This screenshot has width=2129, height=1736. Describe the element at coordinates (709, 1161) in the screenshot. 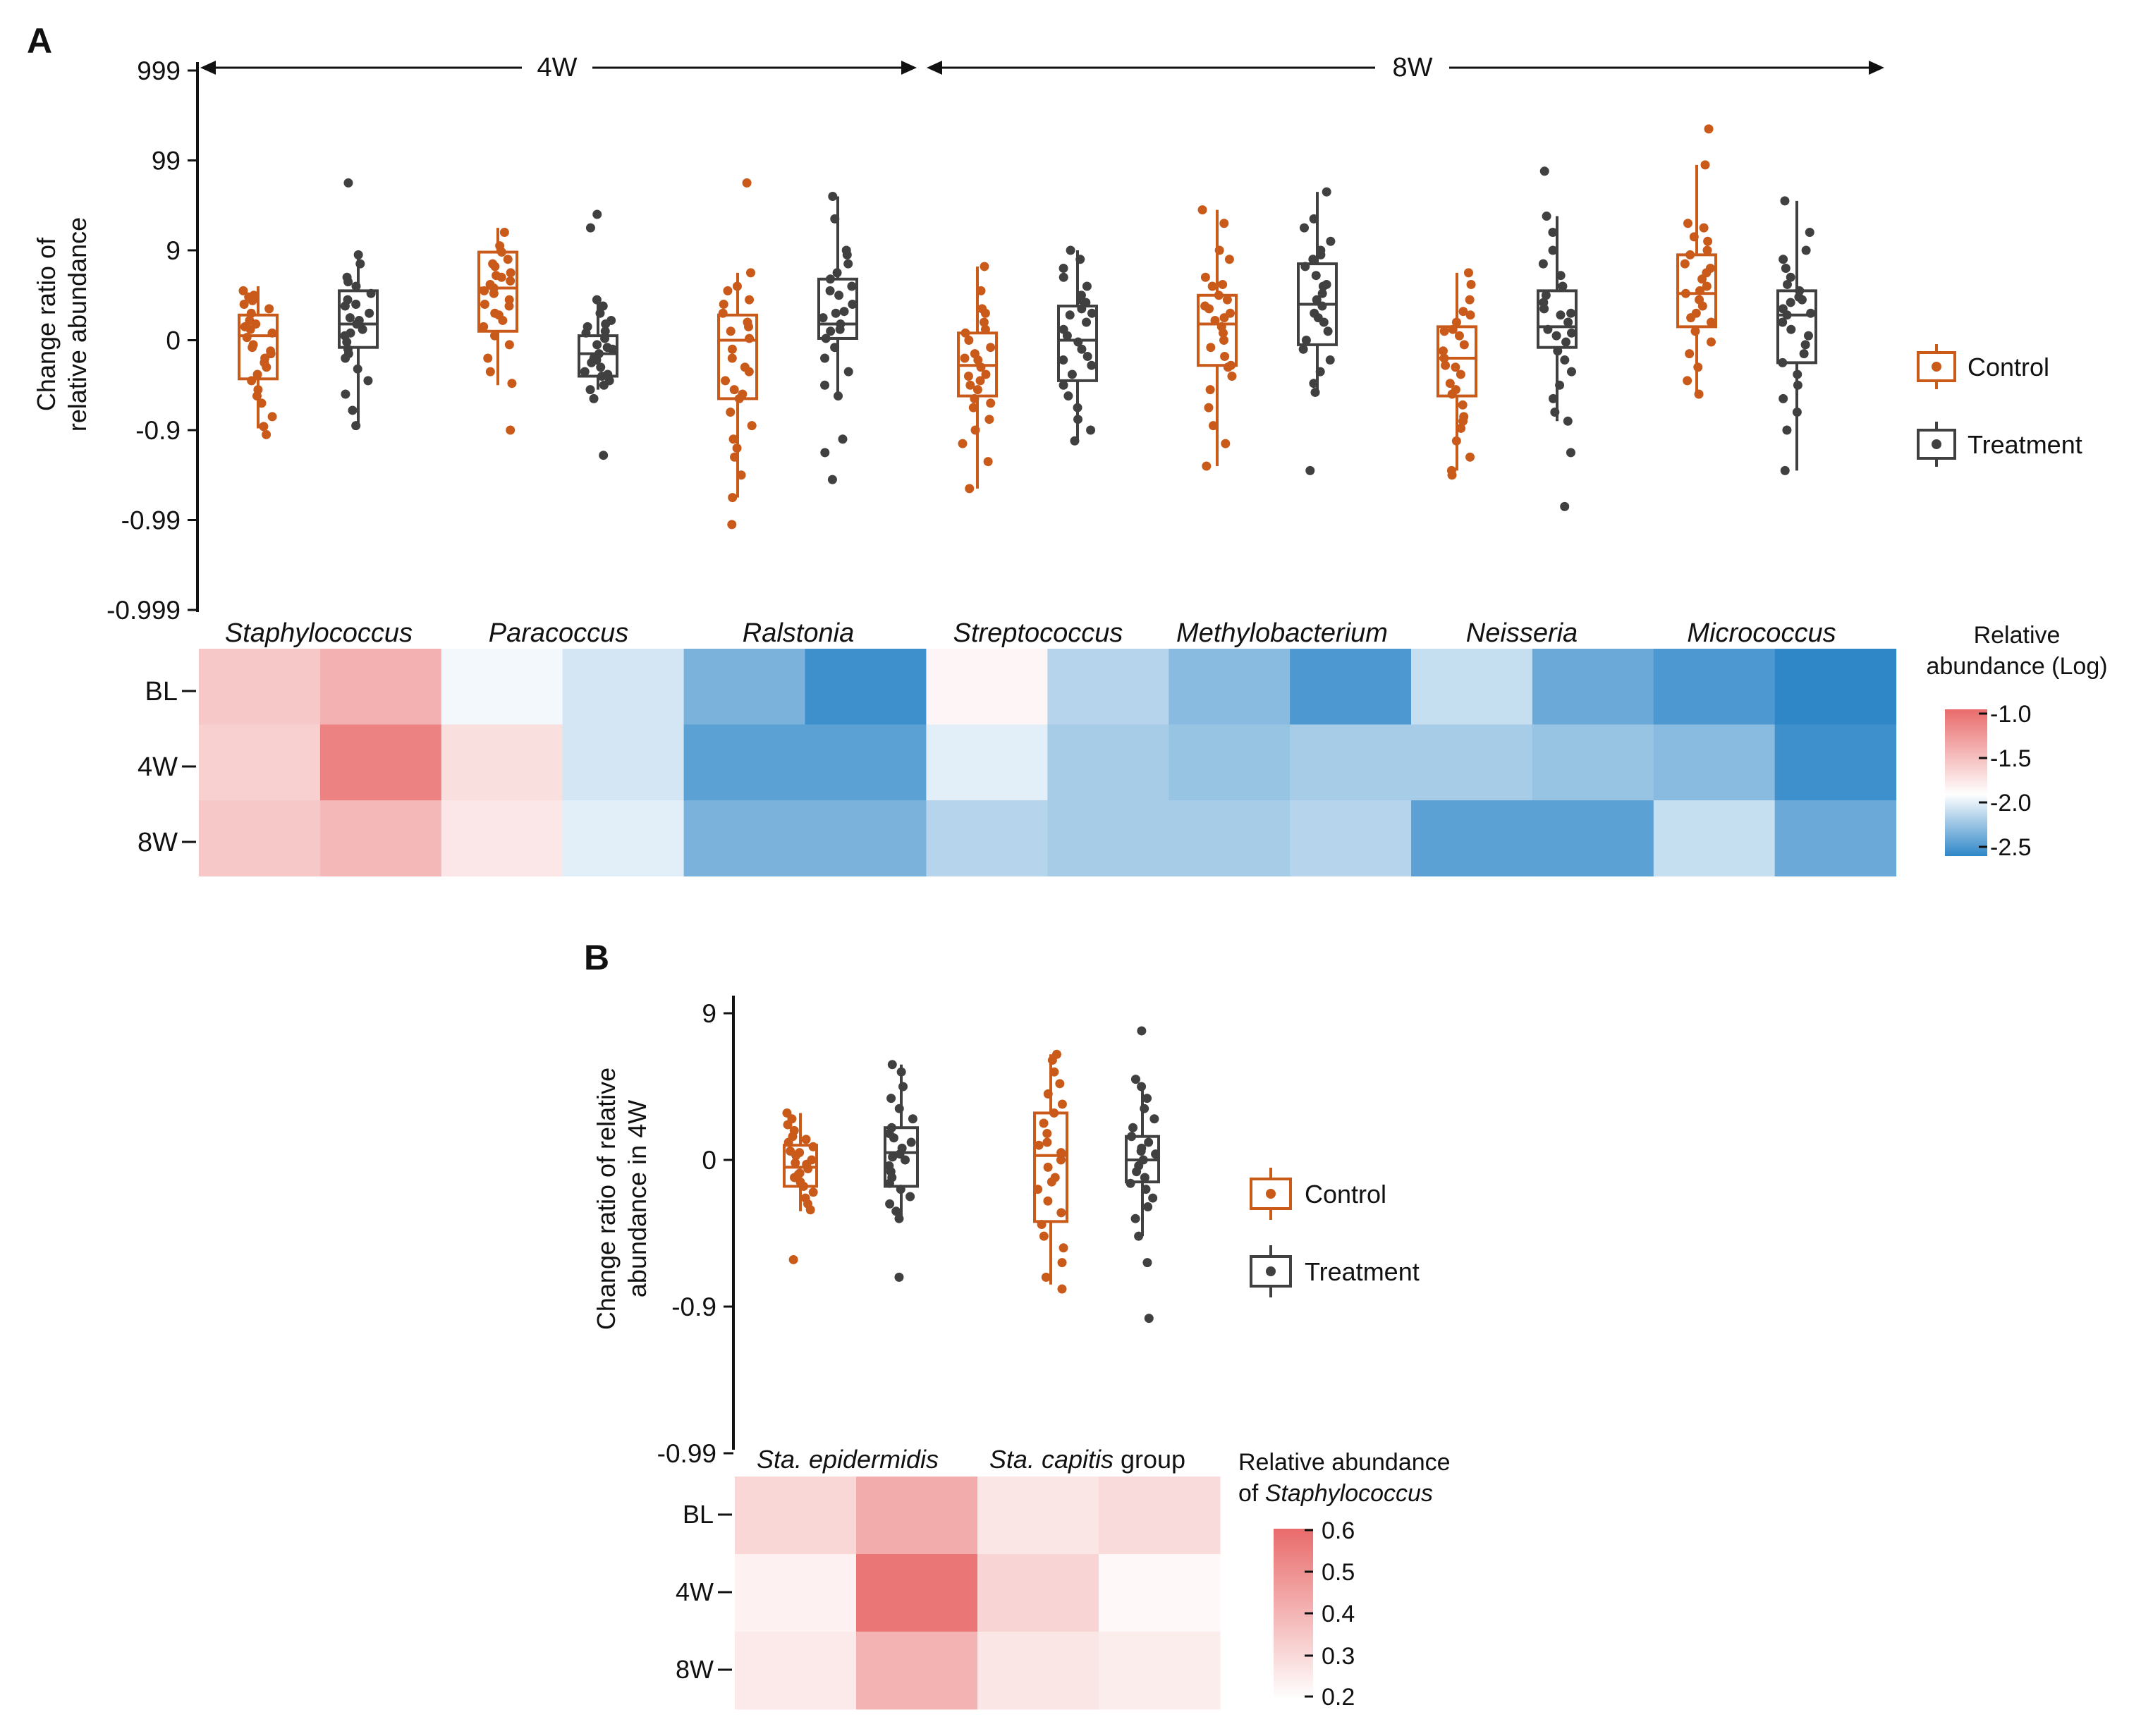

I see `y-tick-label: 0` at that location.